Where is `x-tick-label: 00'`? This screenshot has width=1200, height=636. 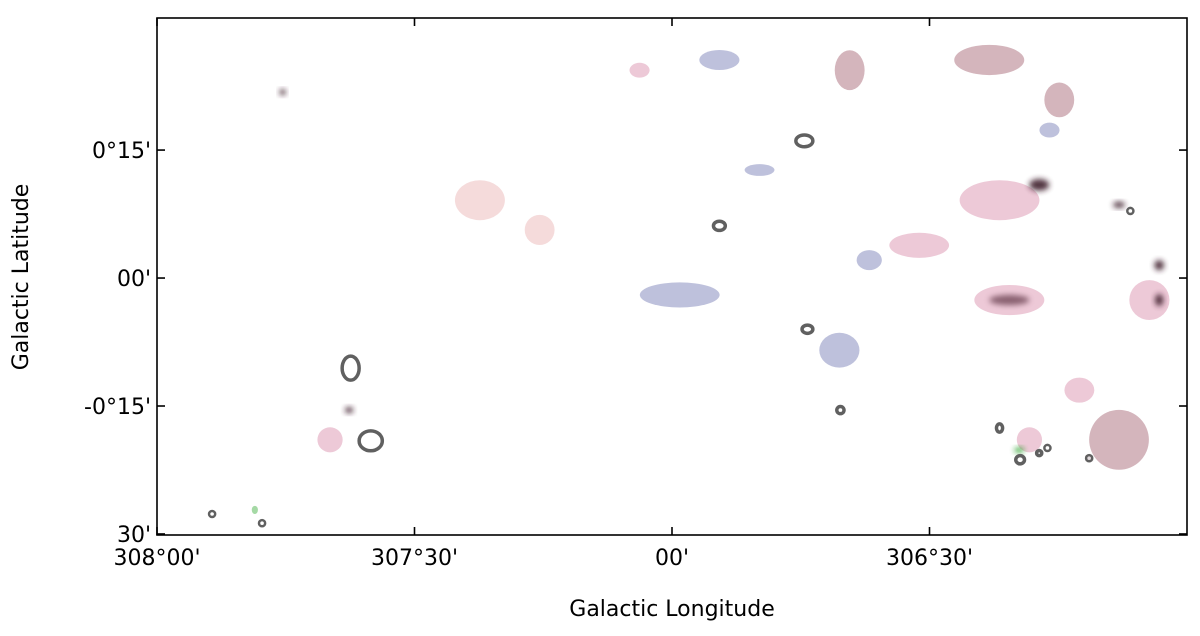
x-tick-label: 00' is located at coordinates (672, 558).